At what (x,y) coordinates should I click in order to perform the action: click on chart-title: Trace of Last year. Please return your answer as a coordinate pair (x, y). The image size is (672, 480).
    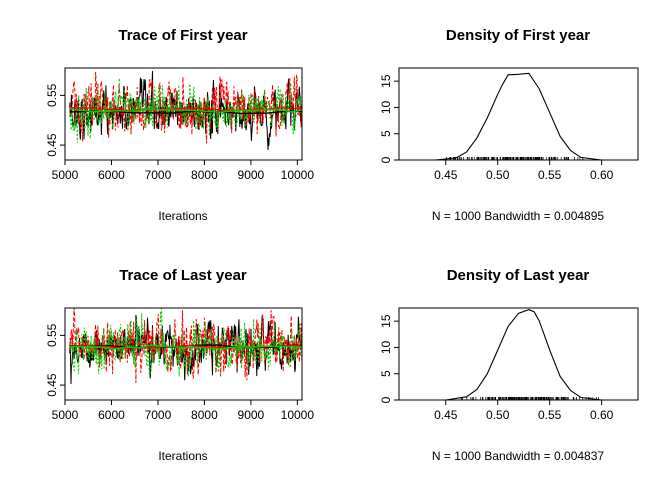
    Looking at the image, I should click on (183, 275).